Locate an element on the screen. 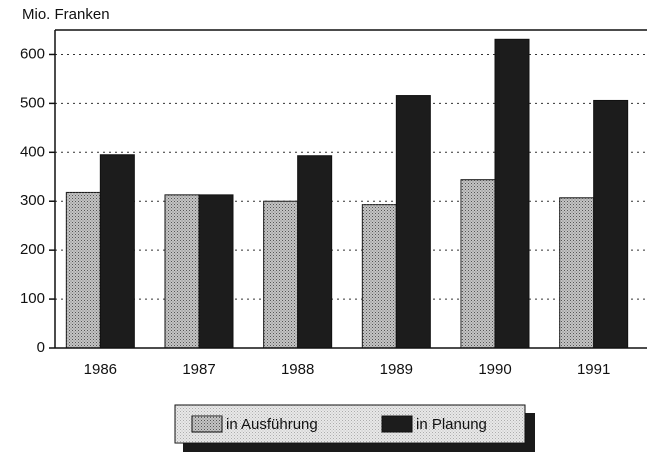 This screenshot has height=461, width=647. legend-label: in Planung is located at coordinates (451, 424).